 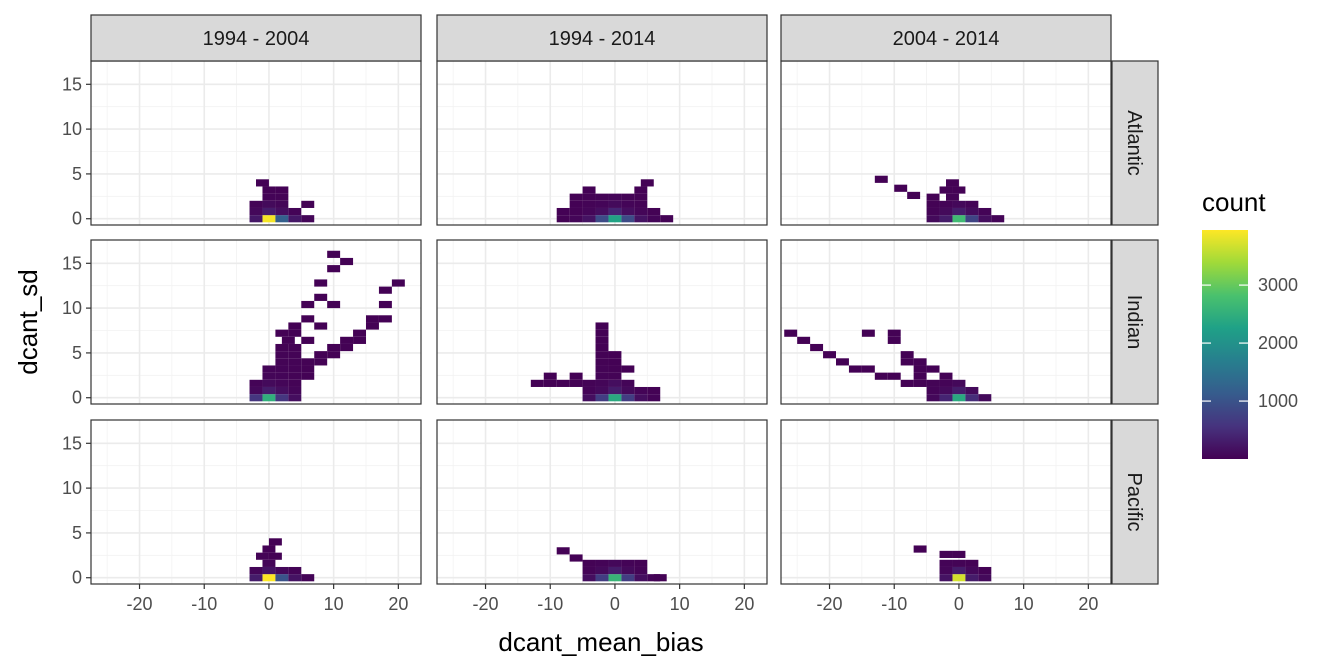 What do you see at coordinates (1278, 401) in the screenshot?
I see `legend-tick-label: 1000` at bounding box center [1278, 401].